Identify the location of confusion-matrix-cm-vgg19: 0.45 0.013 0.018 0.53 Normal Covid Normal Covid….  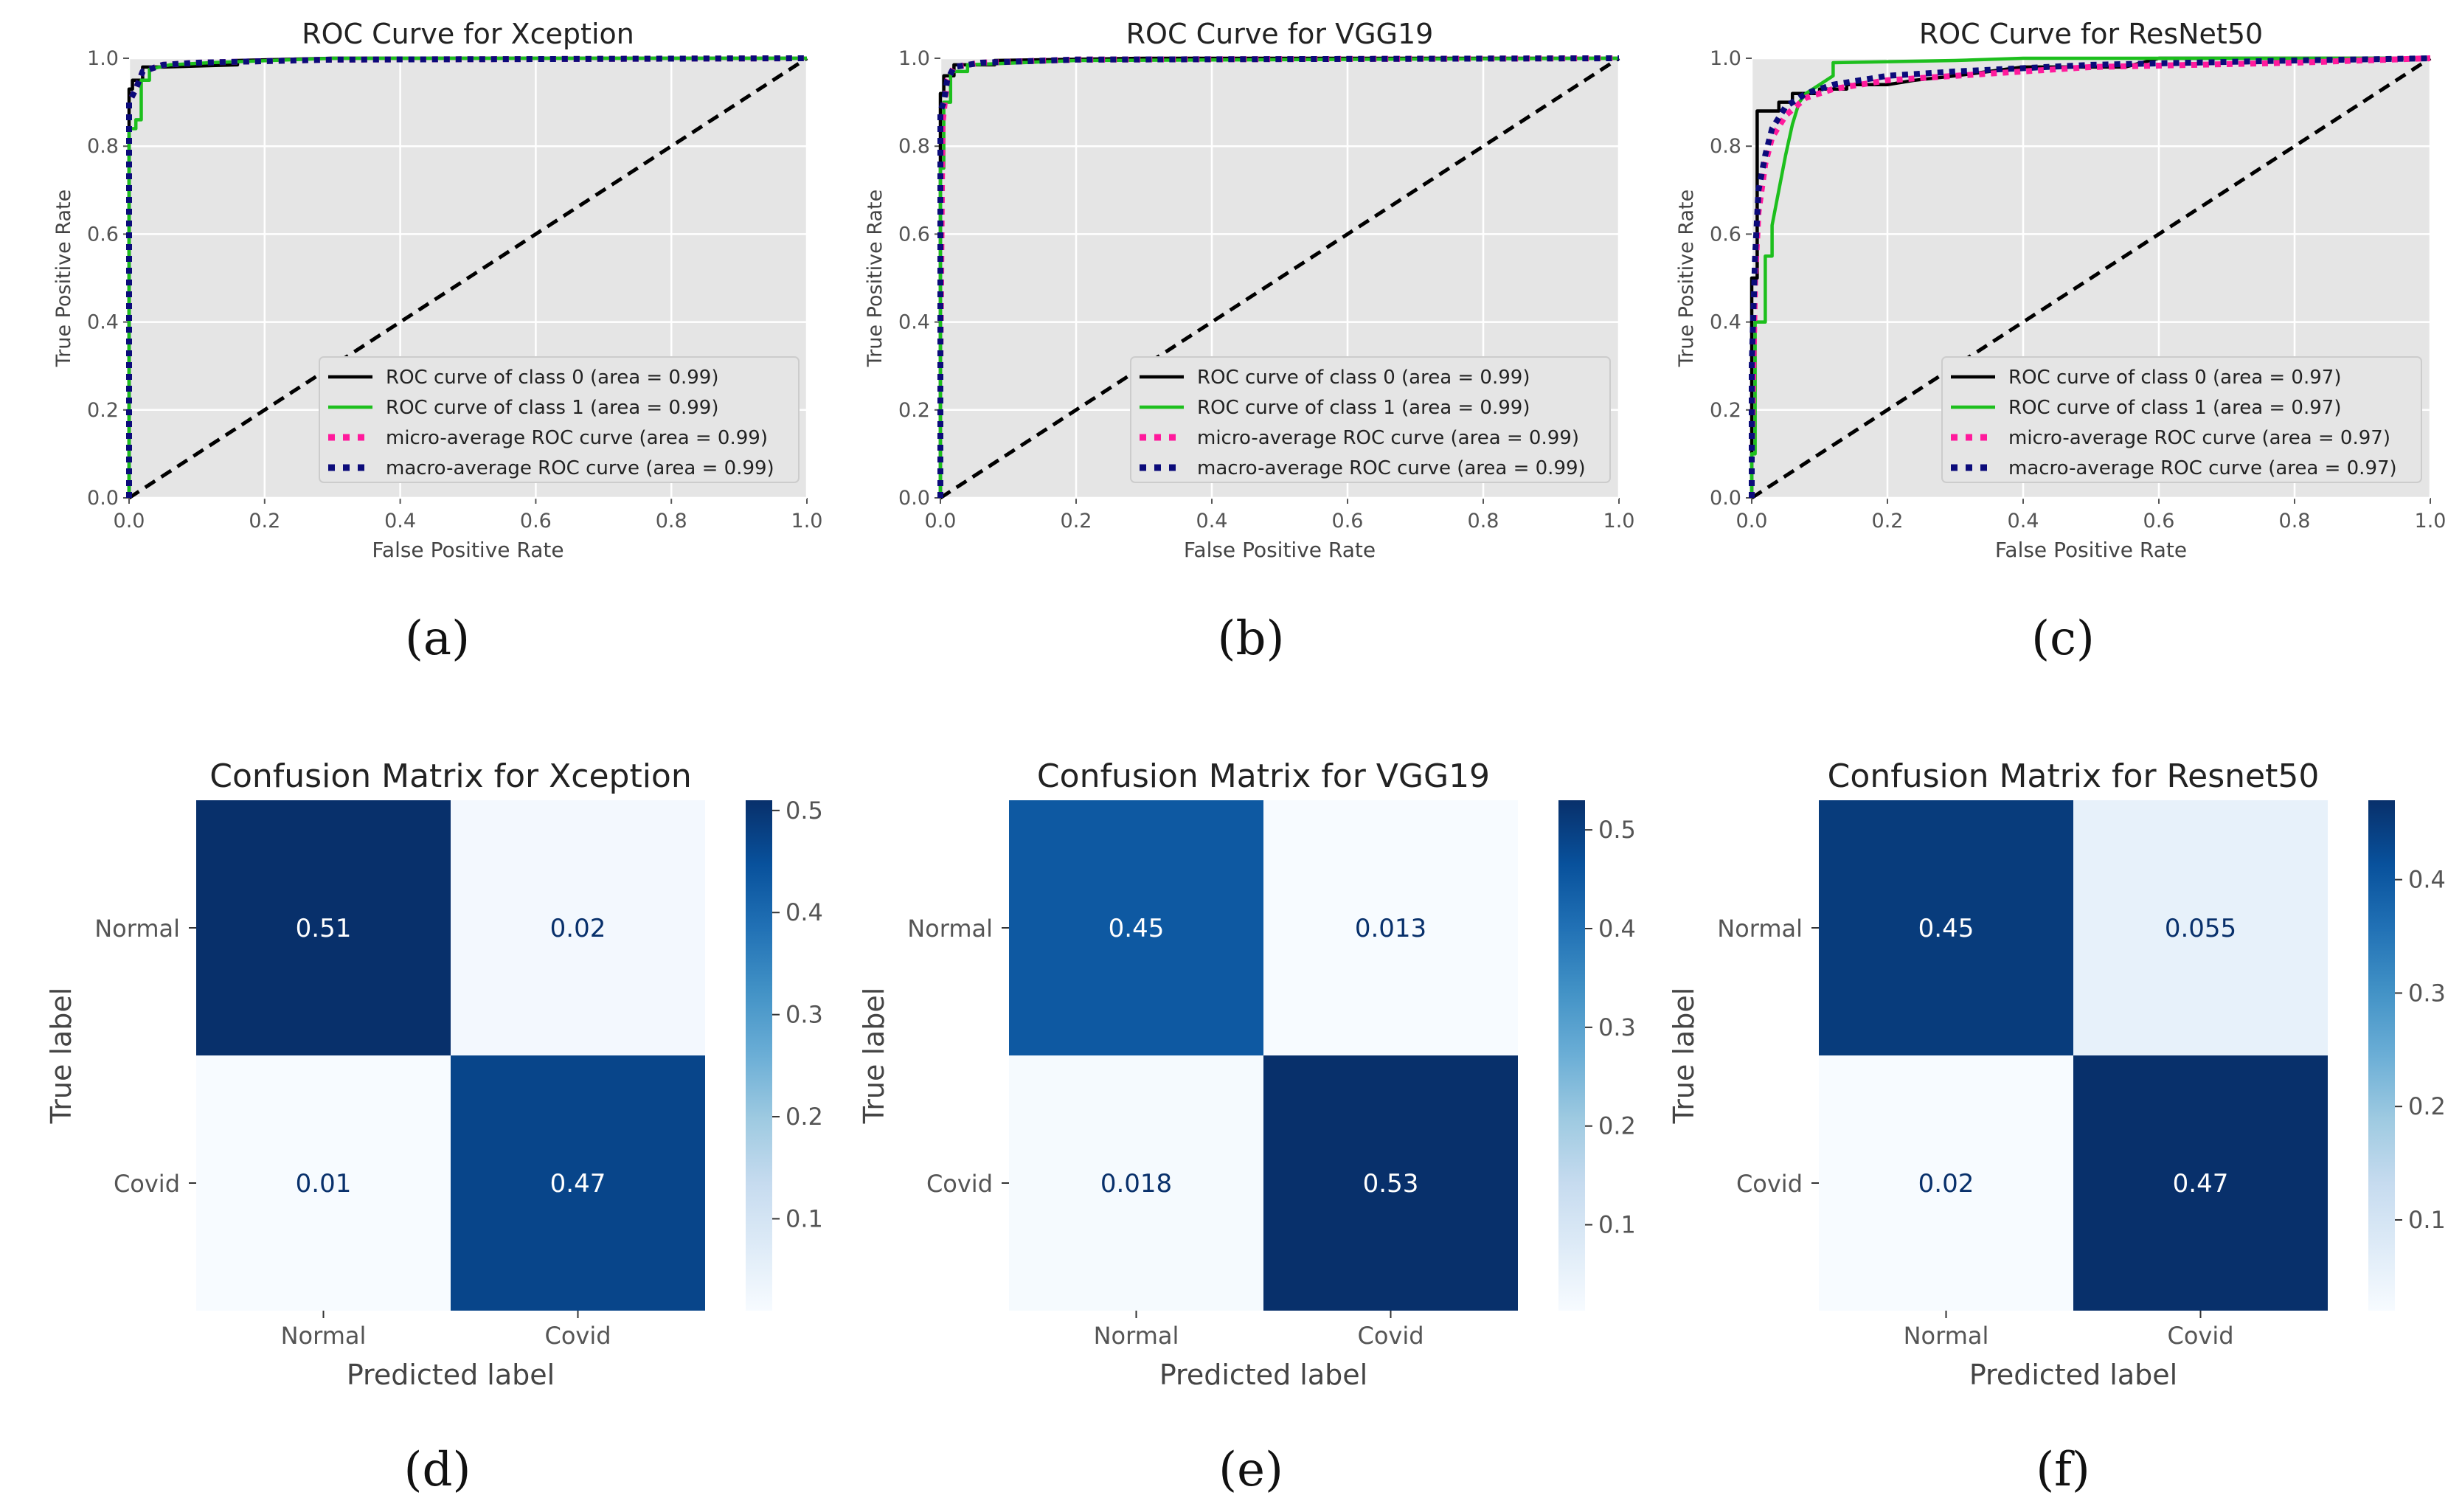
(1247, 1074).